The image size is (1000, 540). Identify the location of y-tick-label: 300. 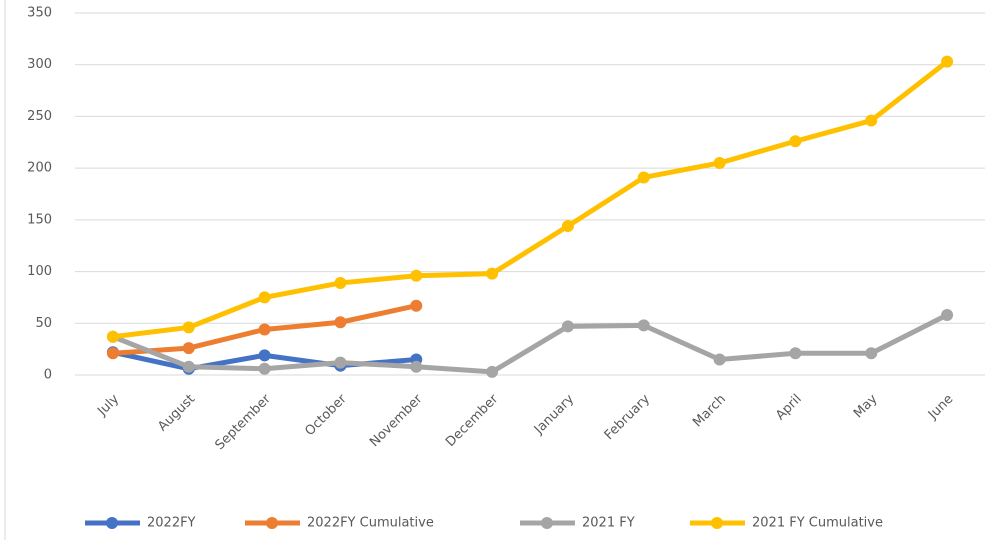
(39, 64).